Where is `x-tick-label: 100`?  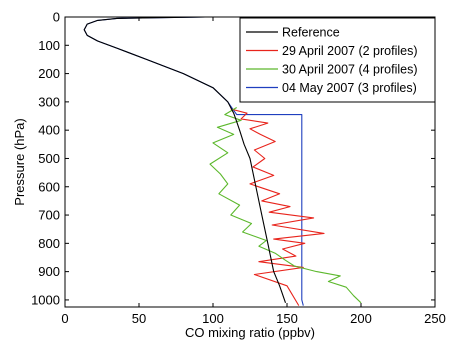 x-tick-label: 100 is located at coordinates (213, 318).